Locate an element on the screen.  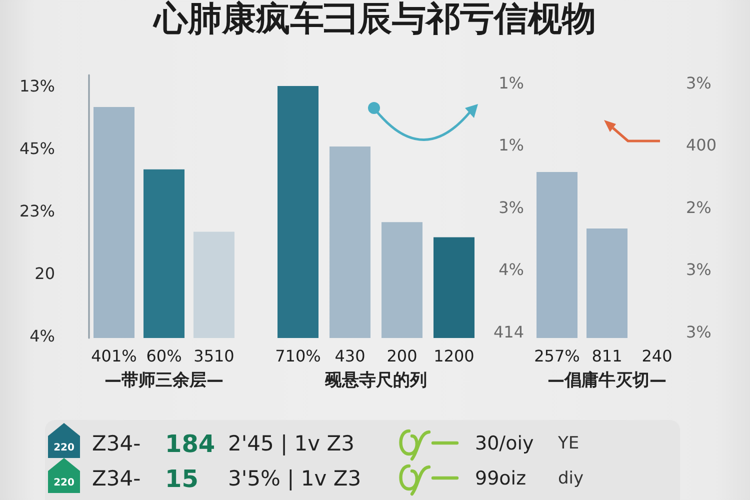
x-tick-label: 3510 is located at coordinates (214, 356).